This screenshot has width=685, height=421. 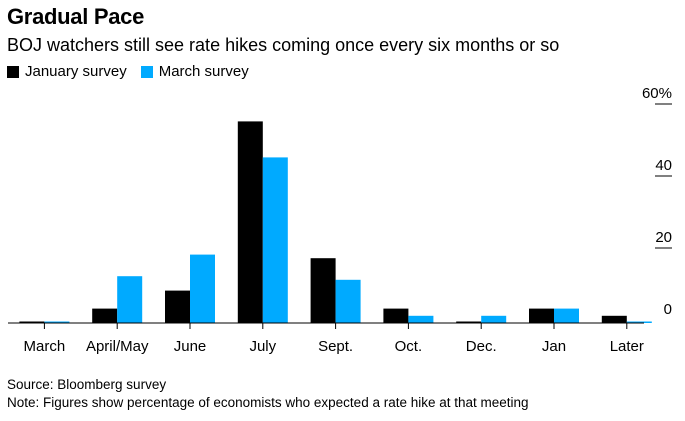 I want to click on y-tick-label: 60%, so click(x=657, y=93).